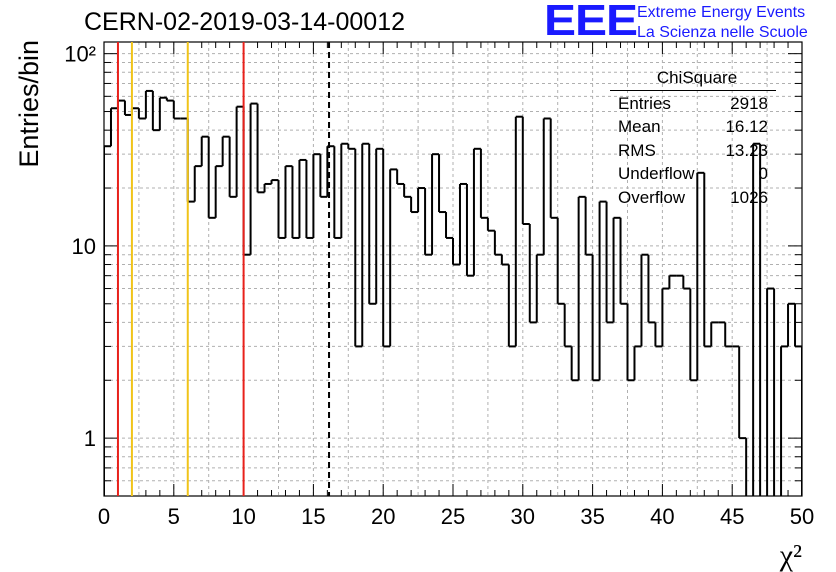  I want to click on stats-value: 13.23, so click(746, 150).